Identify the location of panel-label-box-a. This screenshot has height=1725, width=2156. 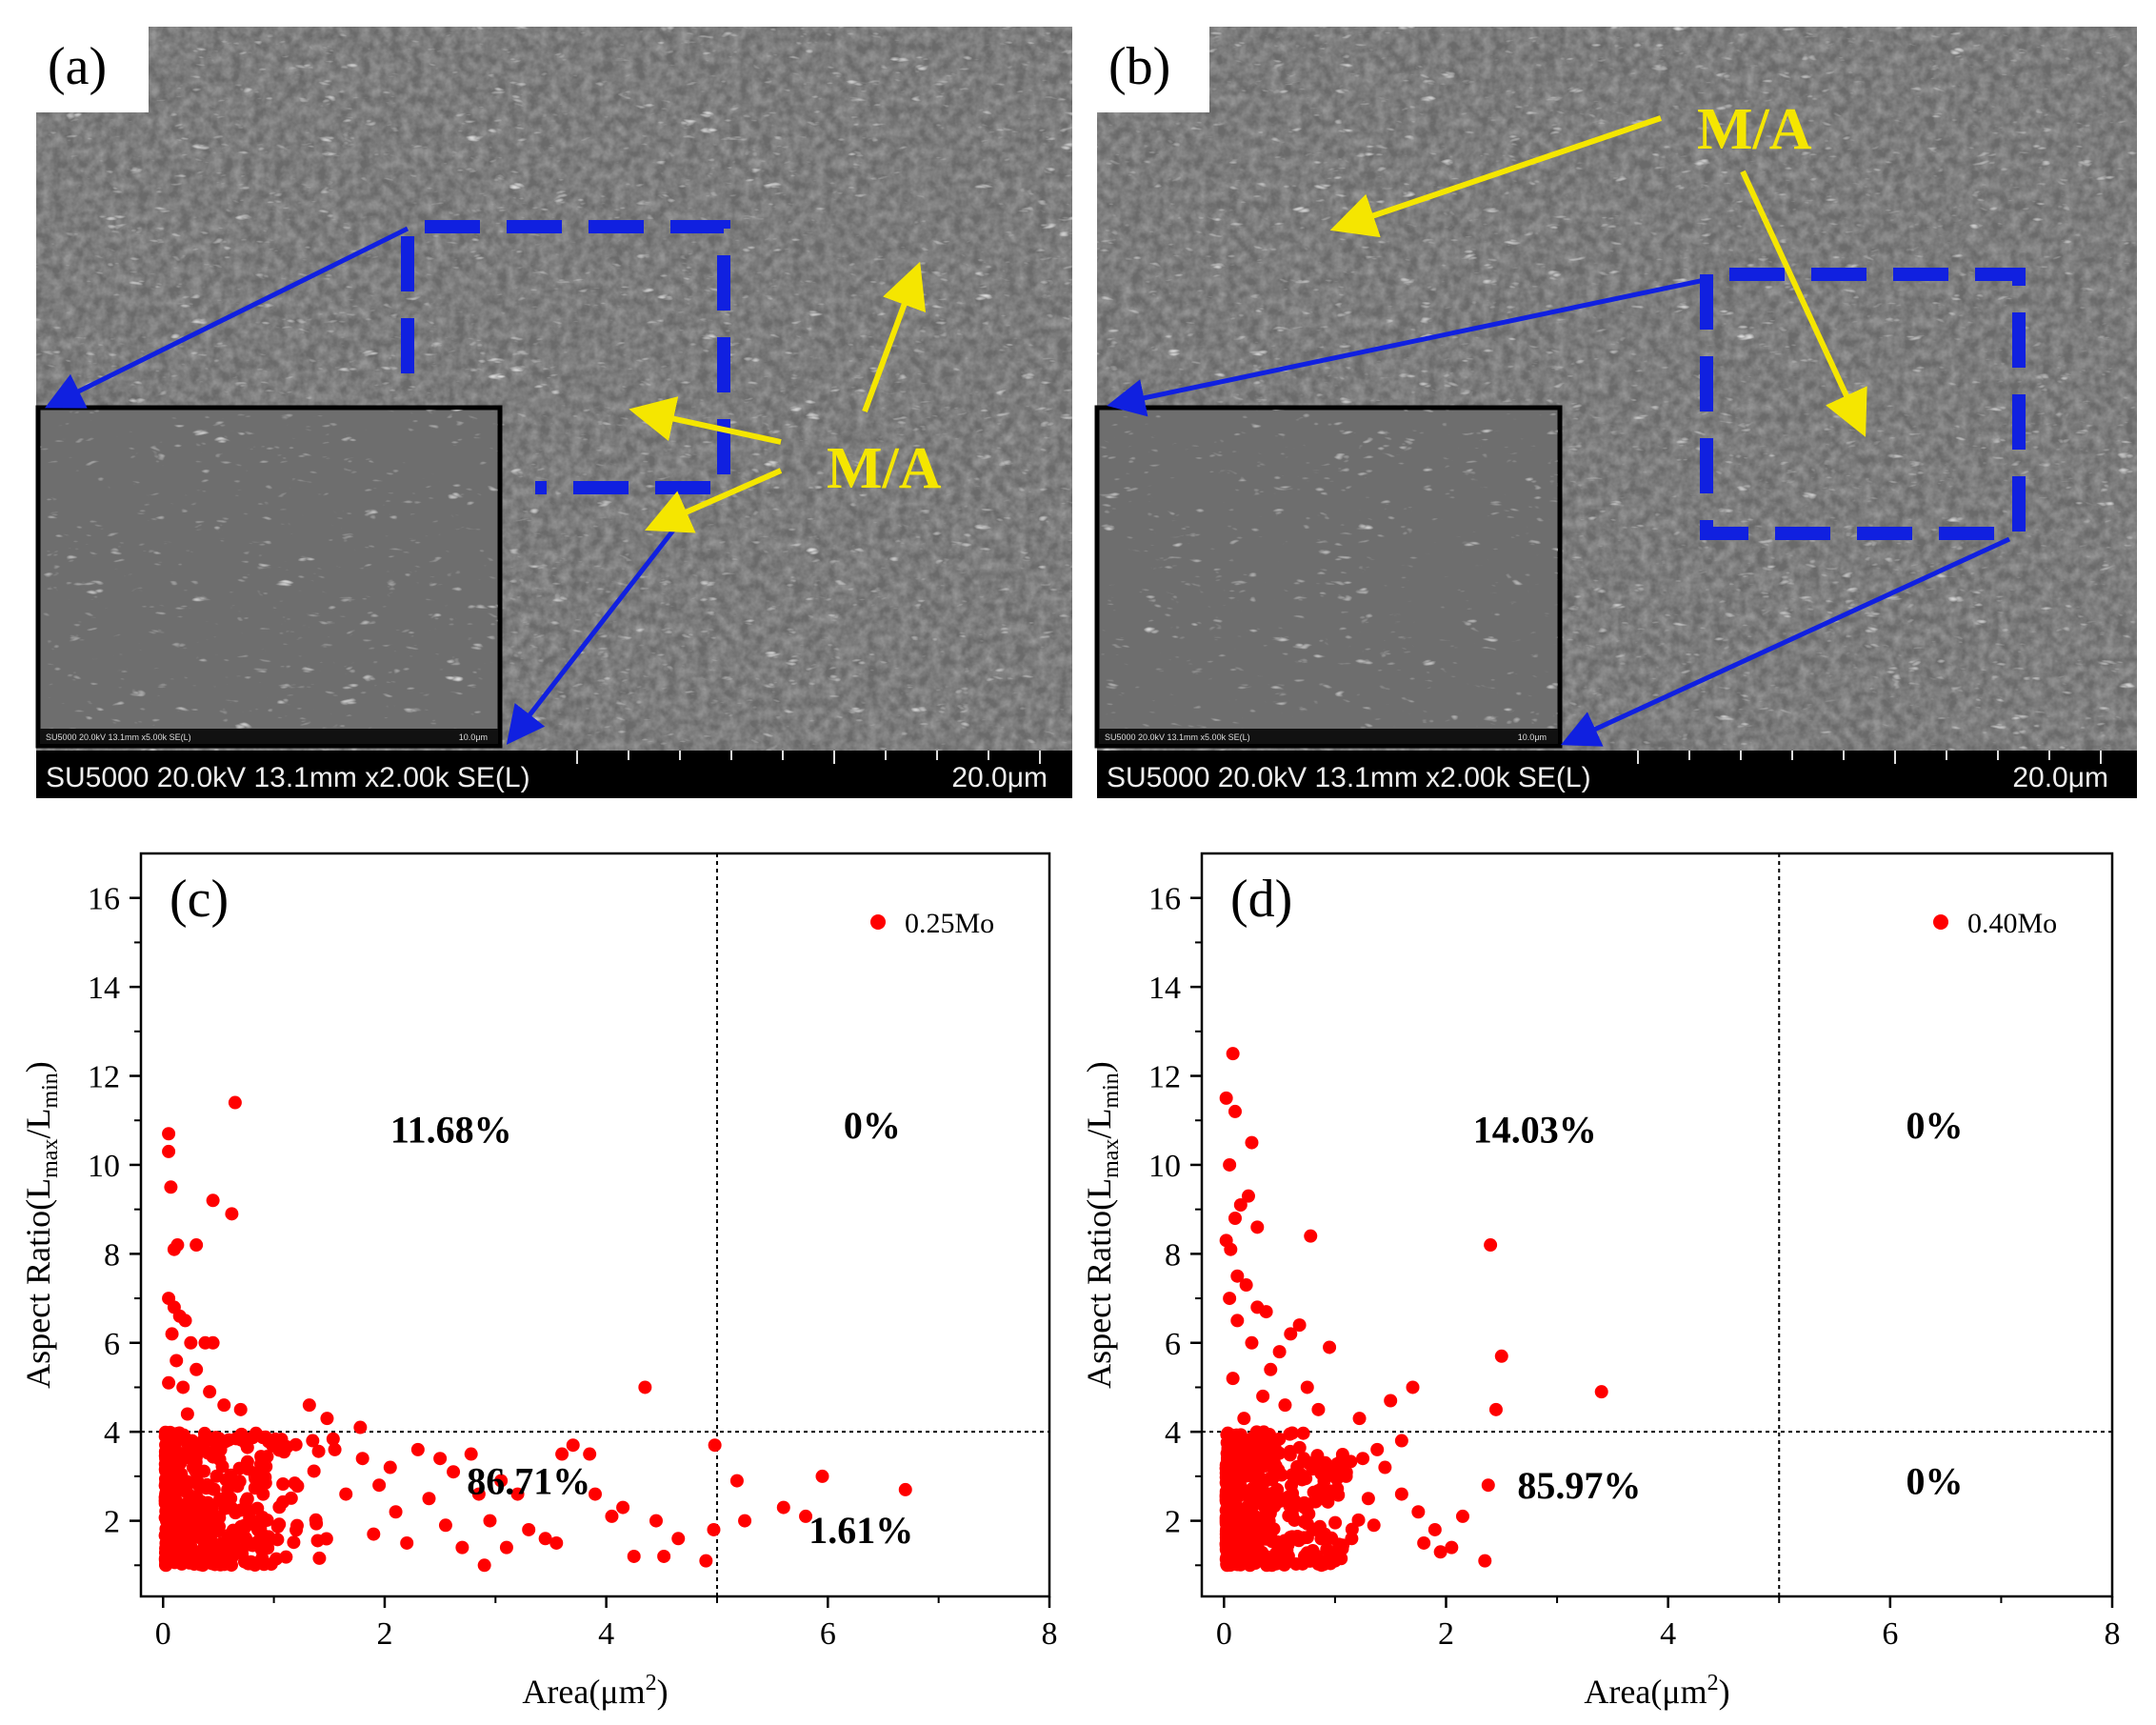
(92, 69).